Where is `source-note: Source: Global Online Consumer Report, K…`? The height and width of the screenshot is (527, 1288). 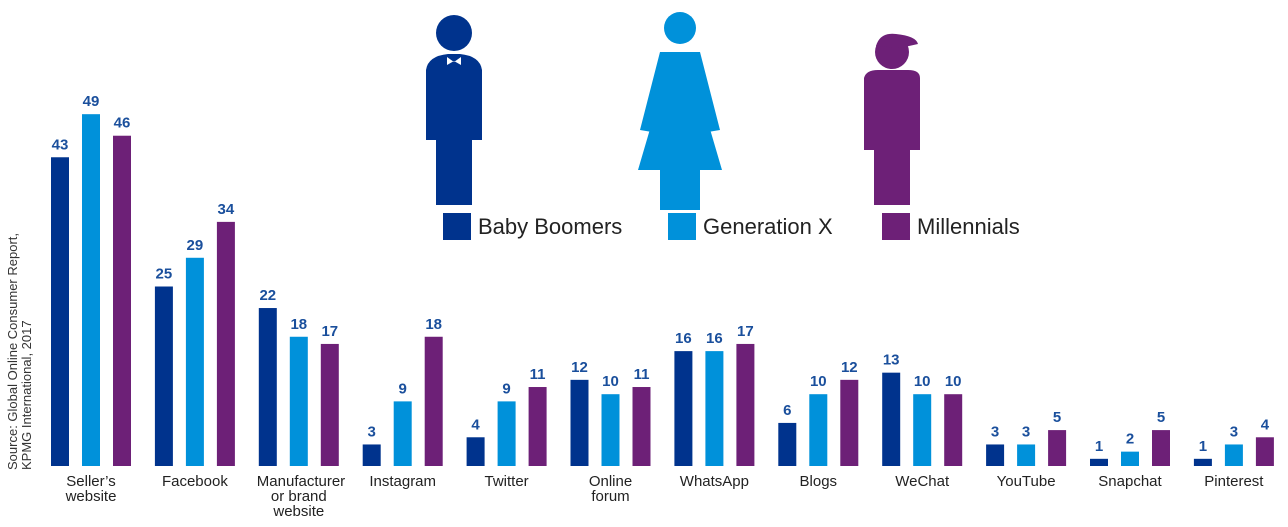
source-note: Source: Global Online Consumer Report, K… is located at coordinates (19, 351).